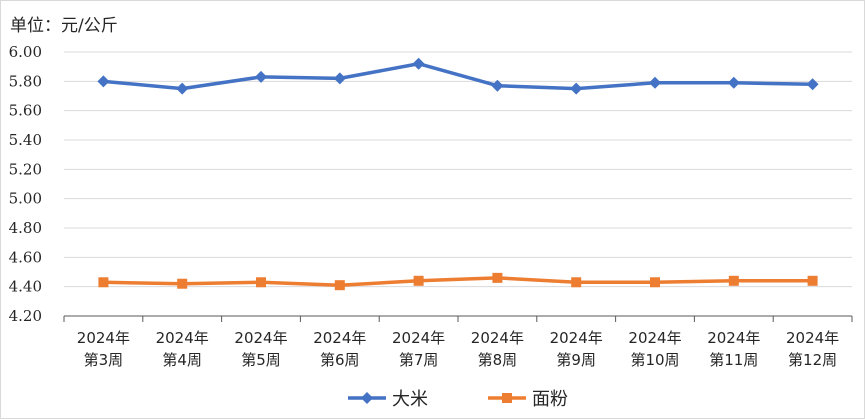  I want to click on x-tick-label-week: 第6周, so click(340, 360).